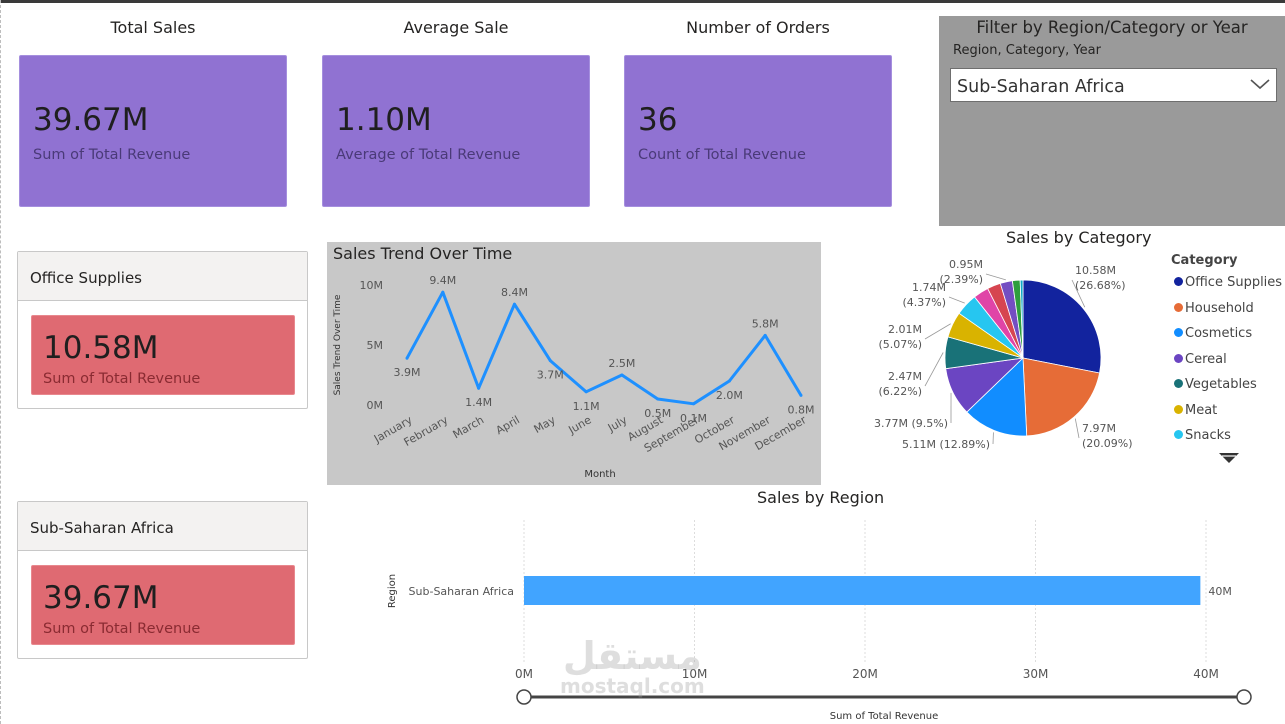 Image resolution: width=1285 pixels, height=724 pixels. What do you see at coordinates (905, 376) in the screenshot?
I see `slice-value-label: 2.47M` at bounding box center [905, 376].